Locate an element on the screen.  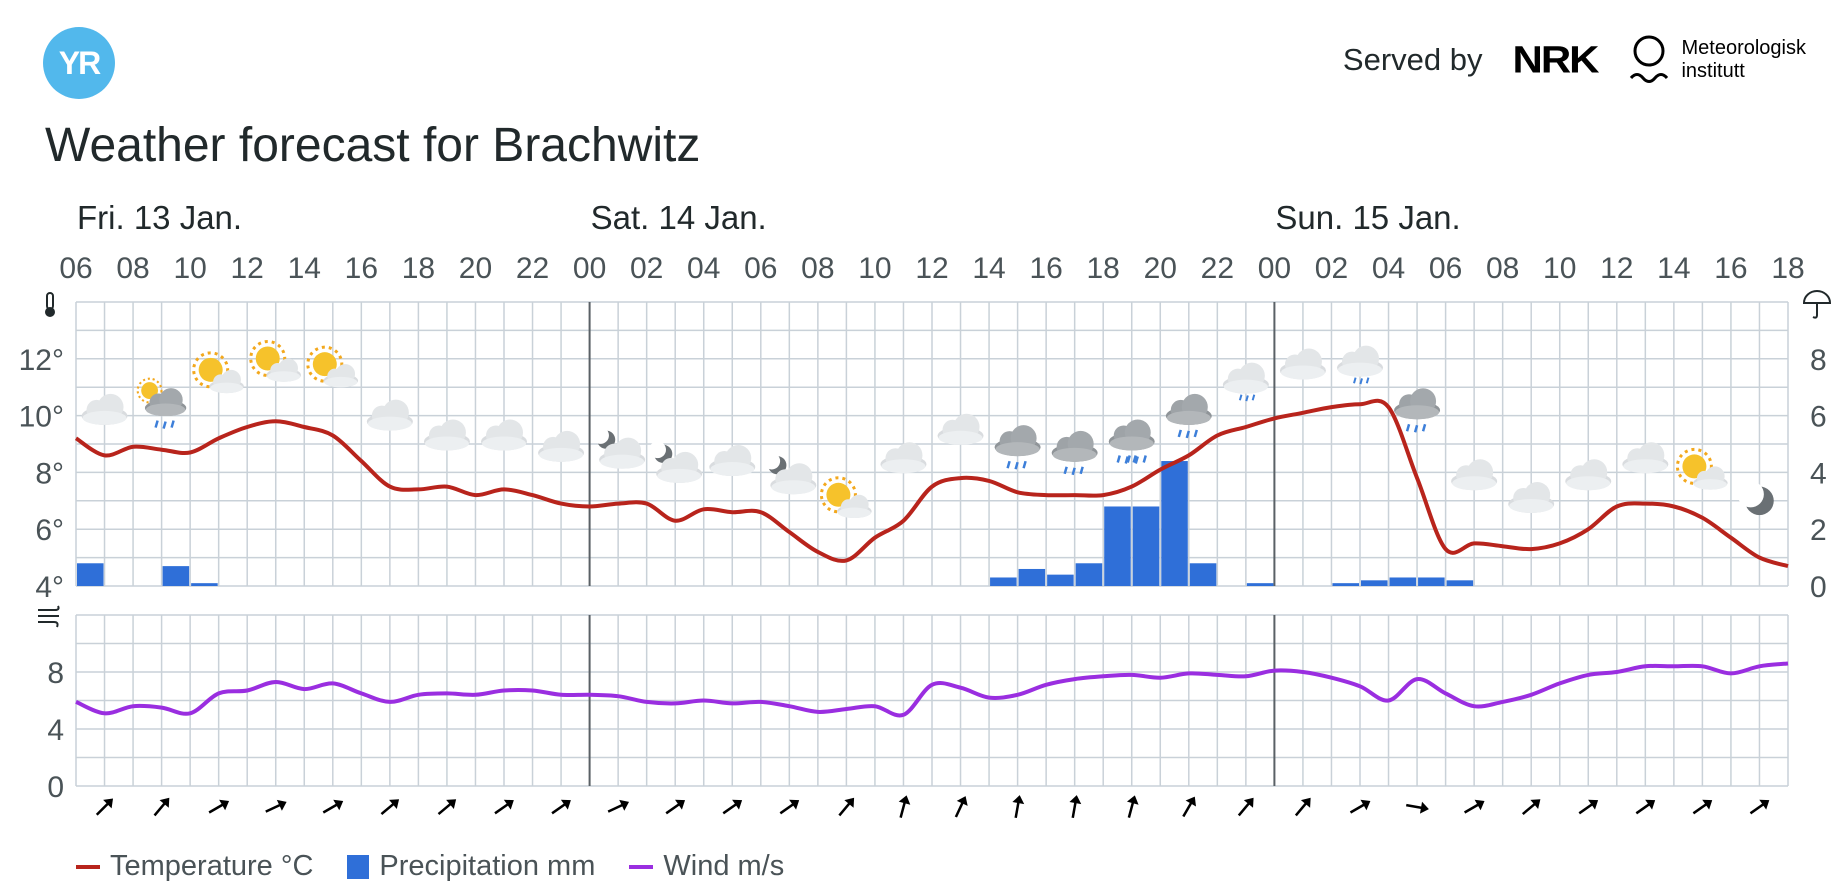
night-moon-icon is located at coordinates (1755, 498).